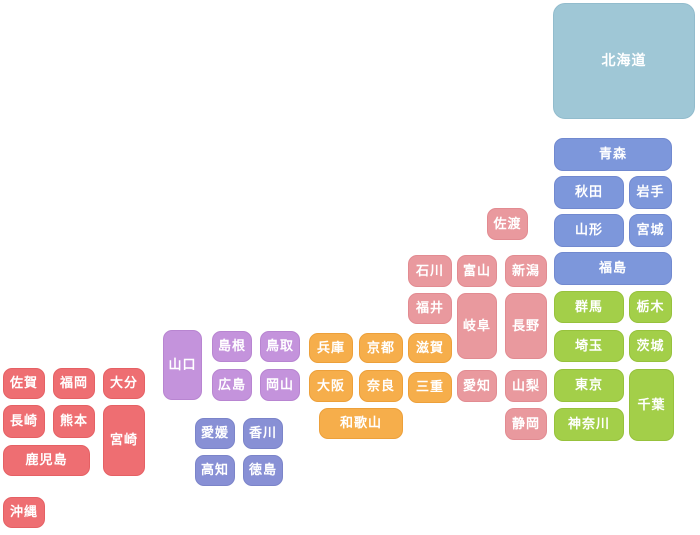 Image resolution: width=700 pixels, height=535 pixels. I want to click on prefecture-label-saitama: 埼玉, so click(588, 346).